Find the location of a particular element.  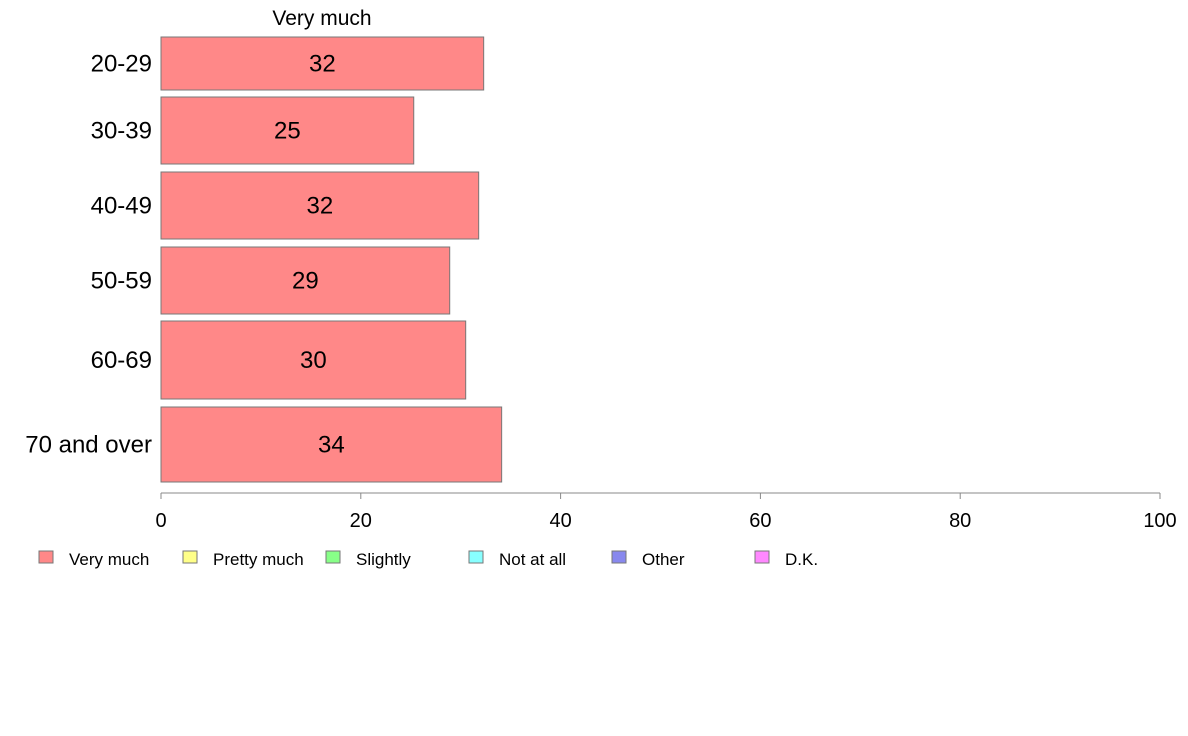

x-axis: 0 20 40 60 80 100 is located at coordinates (666, 512).